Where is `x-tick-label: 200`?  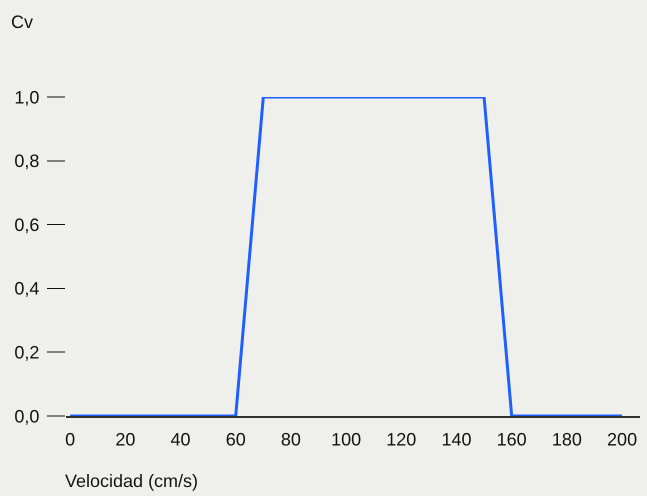
x-tick-label: 200 is located at coordinates (622, 439).